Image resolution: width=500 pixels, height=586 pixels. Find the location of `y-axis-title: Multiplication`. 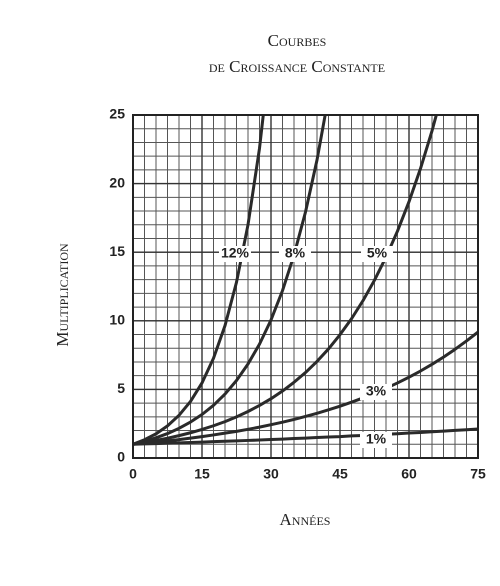

y-axis-title: Multiplication is located at coordinates (62, 295).